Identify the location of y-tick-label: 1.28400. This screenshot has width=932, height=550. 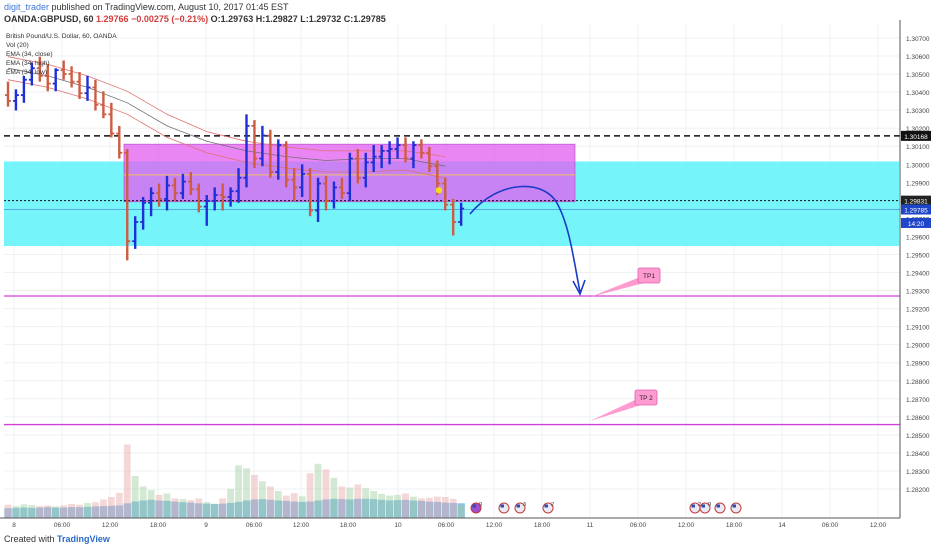
(918, 454).